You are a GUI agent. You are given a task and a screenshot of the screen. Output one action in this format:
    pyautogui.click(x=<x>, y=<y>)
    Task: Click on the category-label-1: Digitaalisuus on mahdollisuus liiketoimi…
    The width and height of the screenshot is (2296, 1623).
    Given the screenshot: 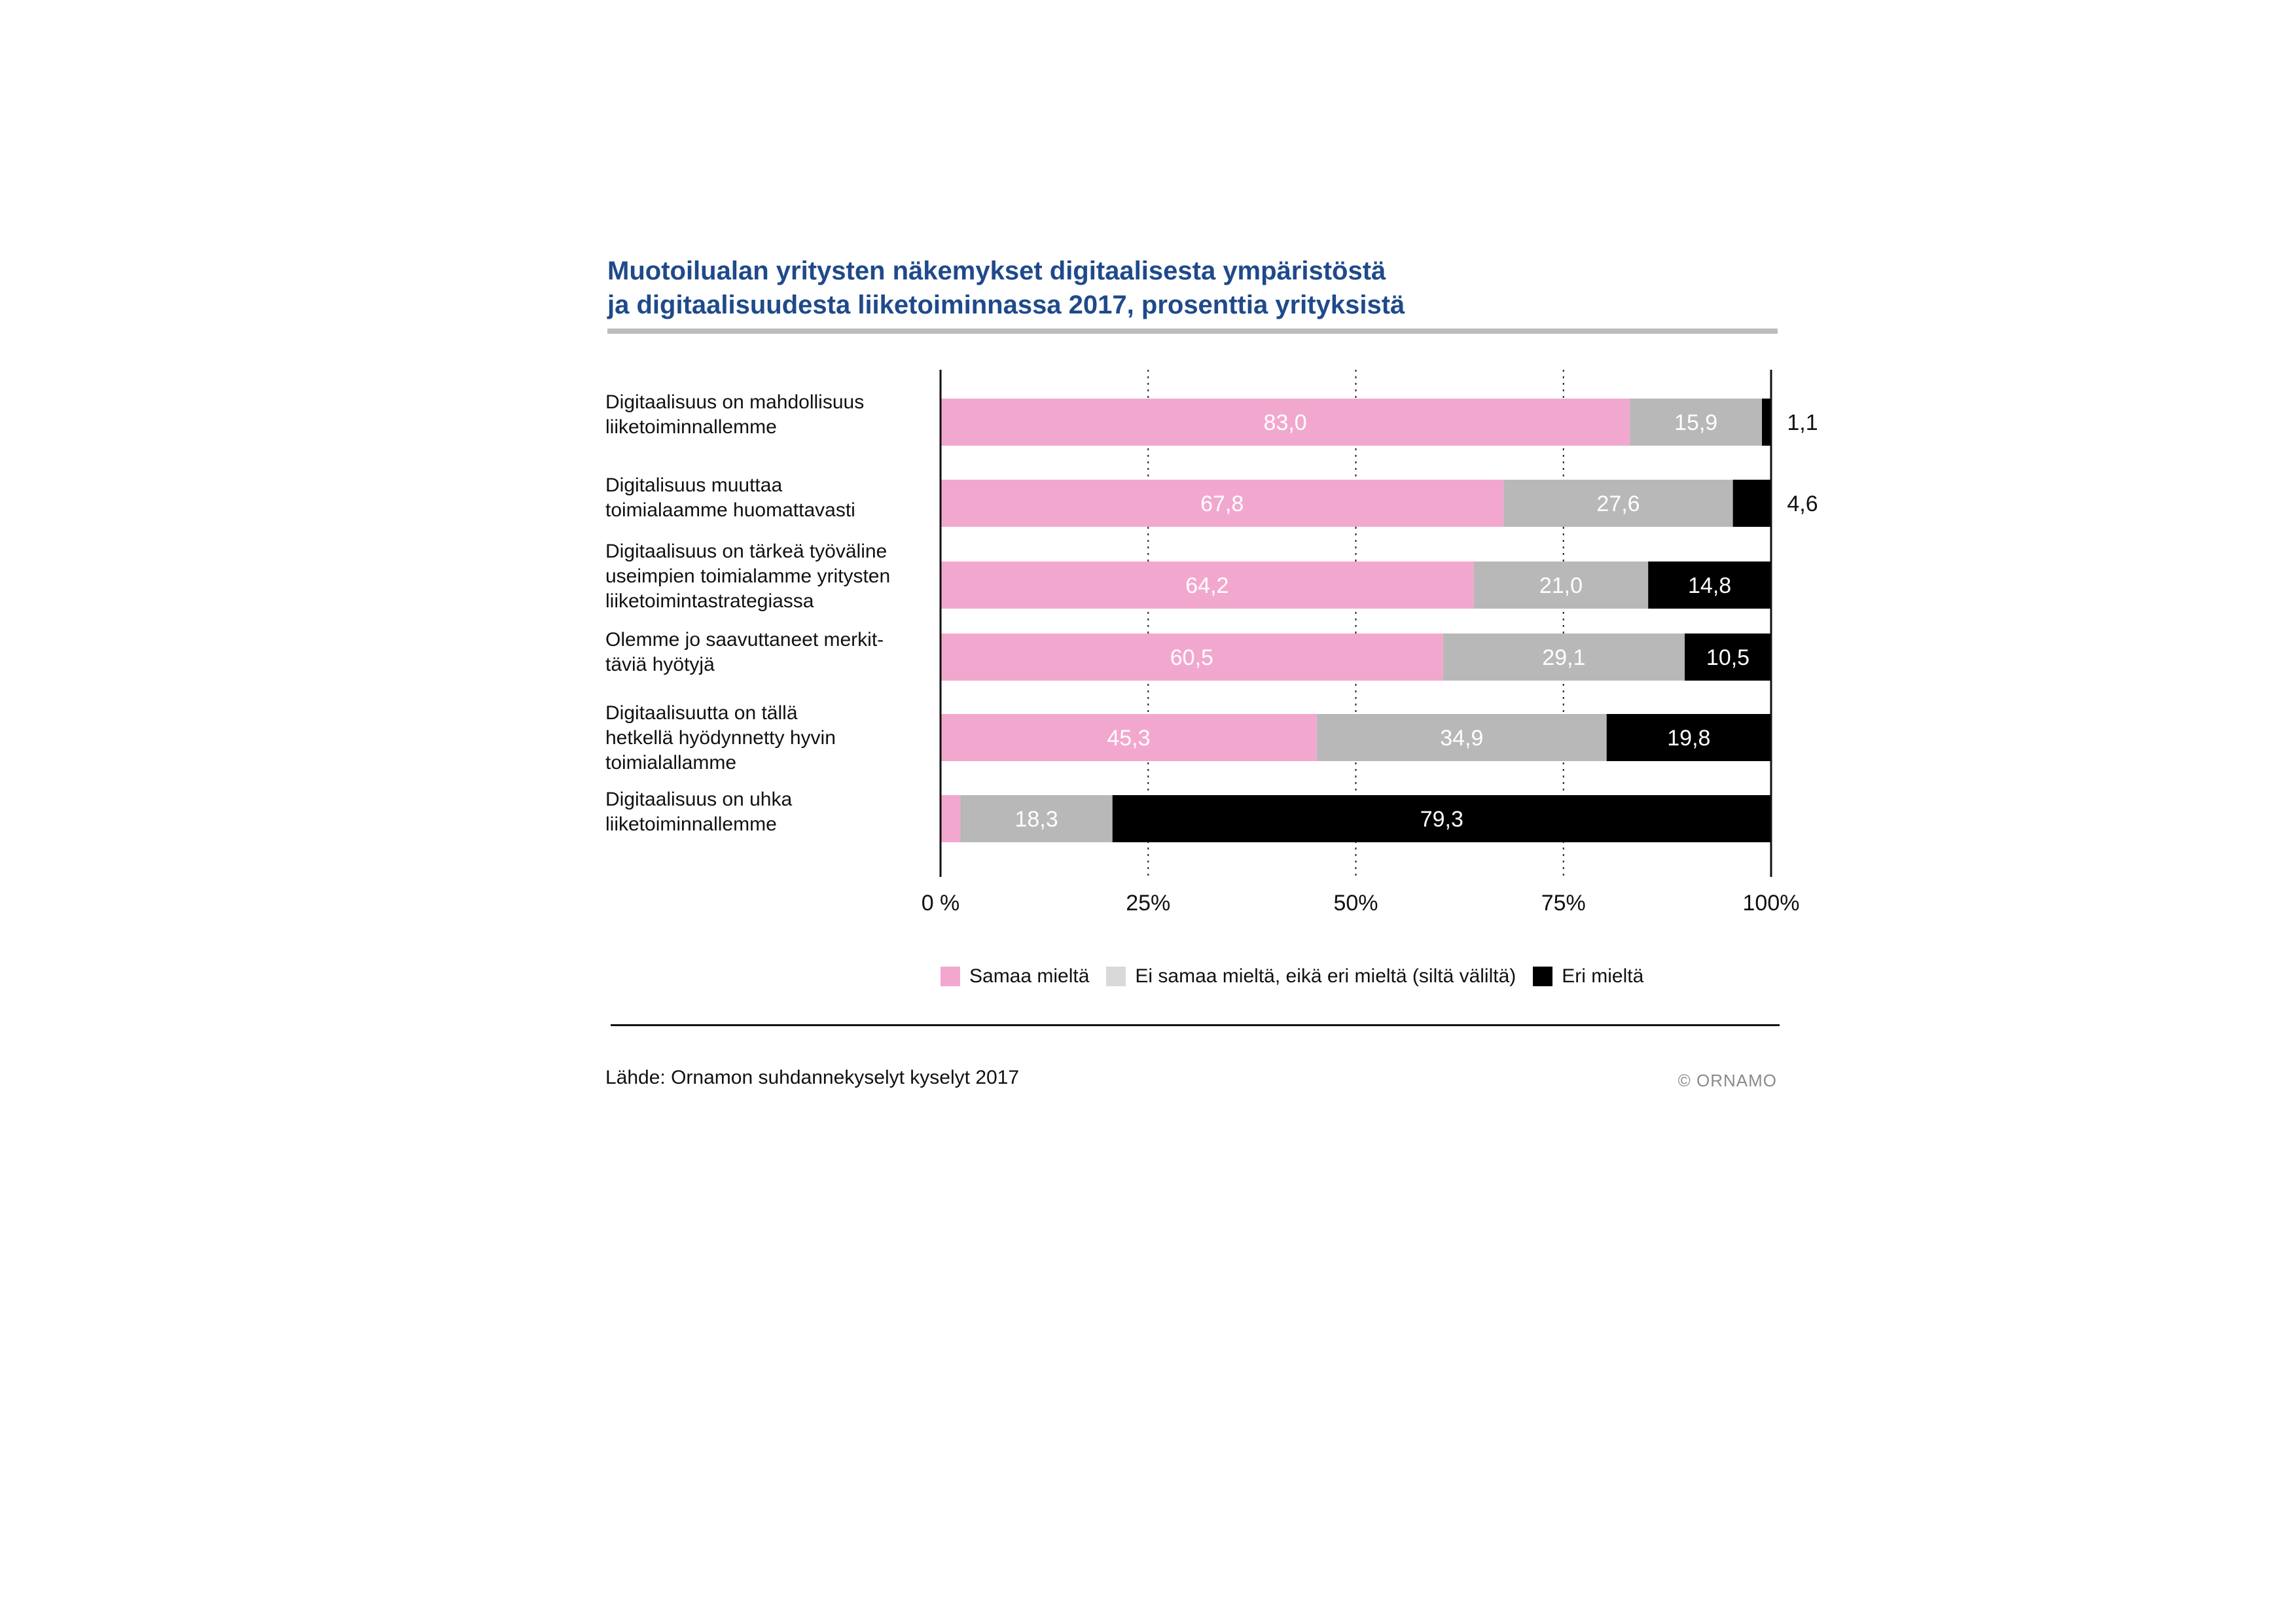 What is the action you would take?
    pyautogui.click(x=775, y=415)
    